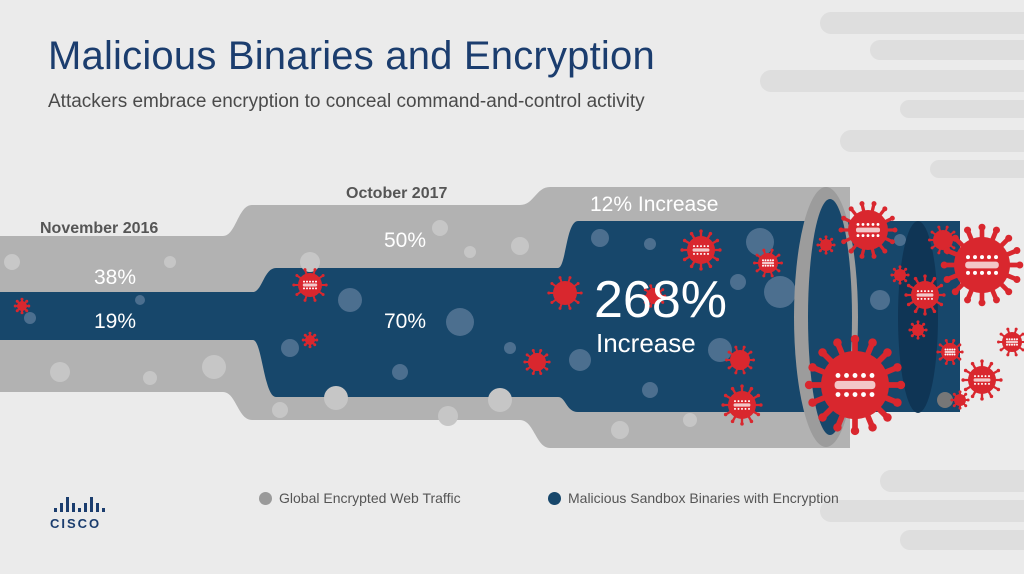  What do you see at coordinates (265, 498) in the screenshot?
I see `legend-swatch-traffic` at bounding box center [265, 498].